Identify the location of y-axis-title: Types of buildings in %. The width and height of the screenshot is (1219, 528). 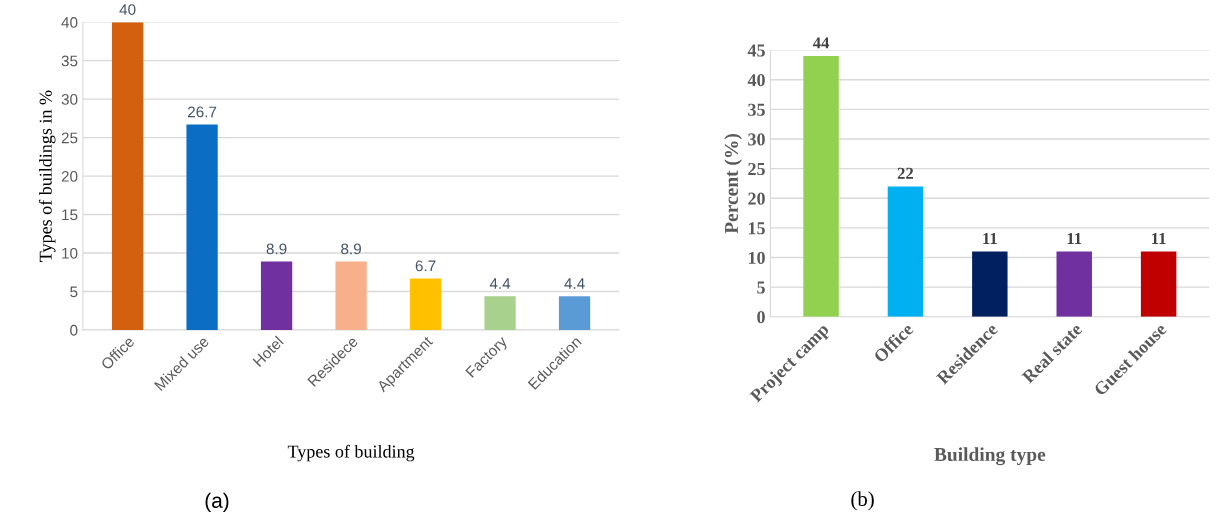
(47, 176).